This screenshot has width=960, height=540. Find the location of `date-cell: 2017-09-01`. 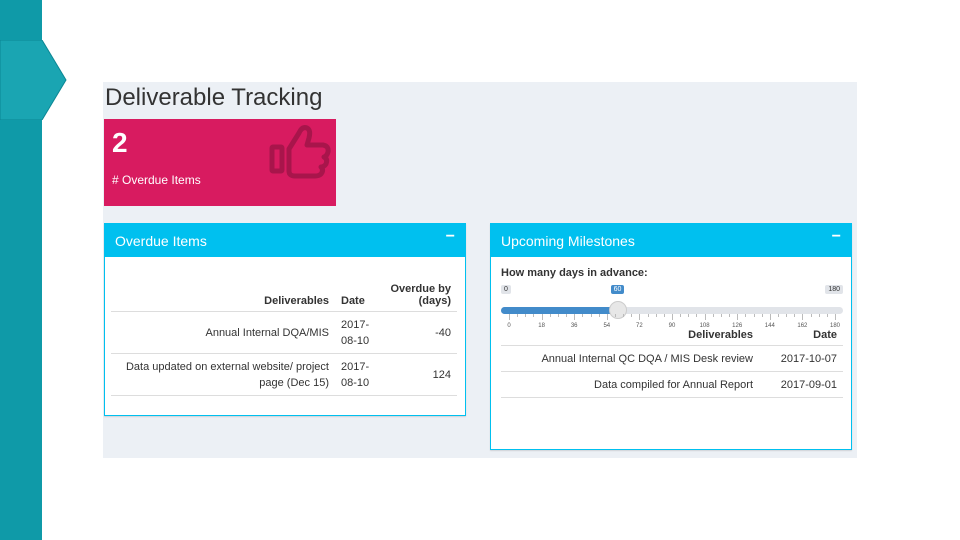

date-cell: 2017-09-01 is located at coordinates (801, 384).